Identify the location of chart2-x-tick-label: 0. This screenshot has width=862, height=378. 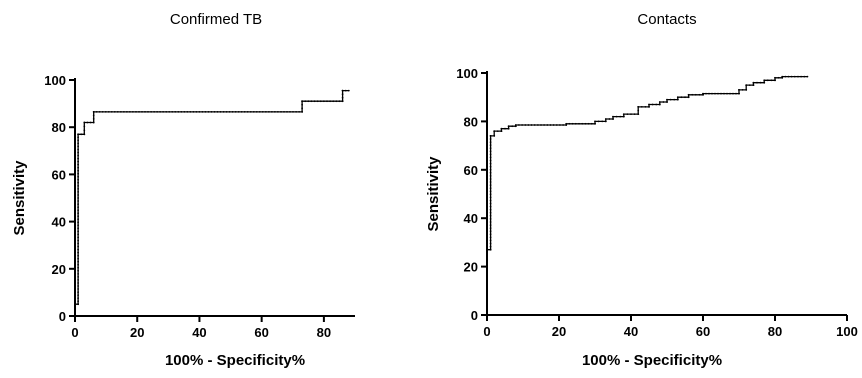
(486, 331).